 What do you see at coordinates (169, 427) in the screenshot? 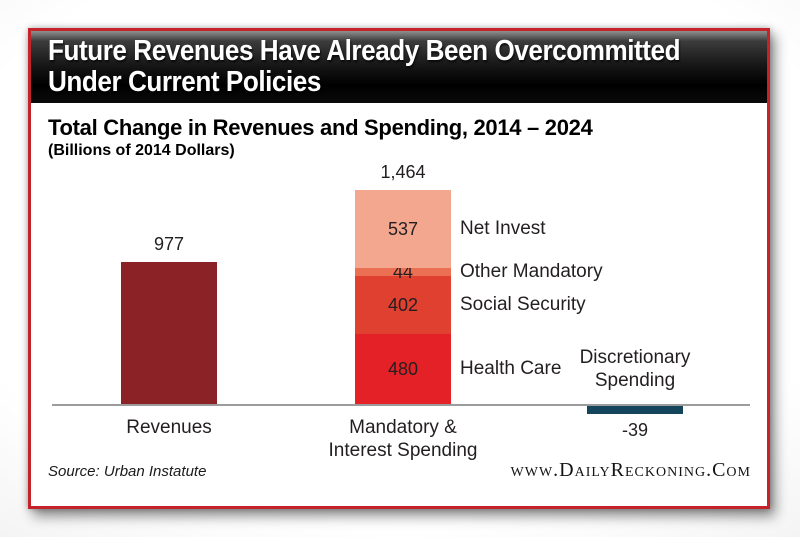
I see `category-label-revenues: Revenues` at bounding box center [169, 427].